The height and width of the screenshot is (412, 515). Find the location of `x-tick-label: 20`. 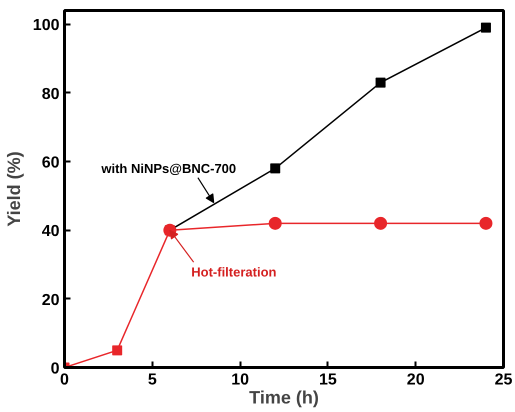

x-tick-label: 20 is located at coordinates (415, 380).